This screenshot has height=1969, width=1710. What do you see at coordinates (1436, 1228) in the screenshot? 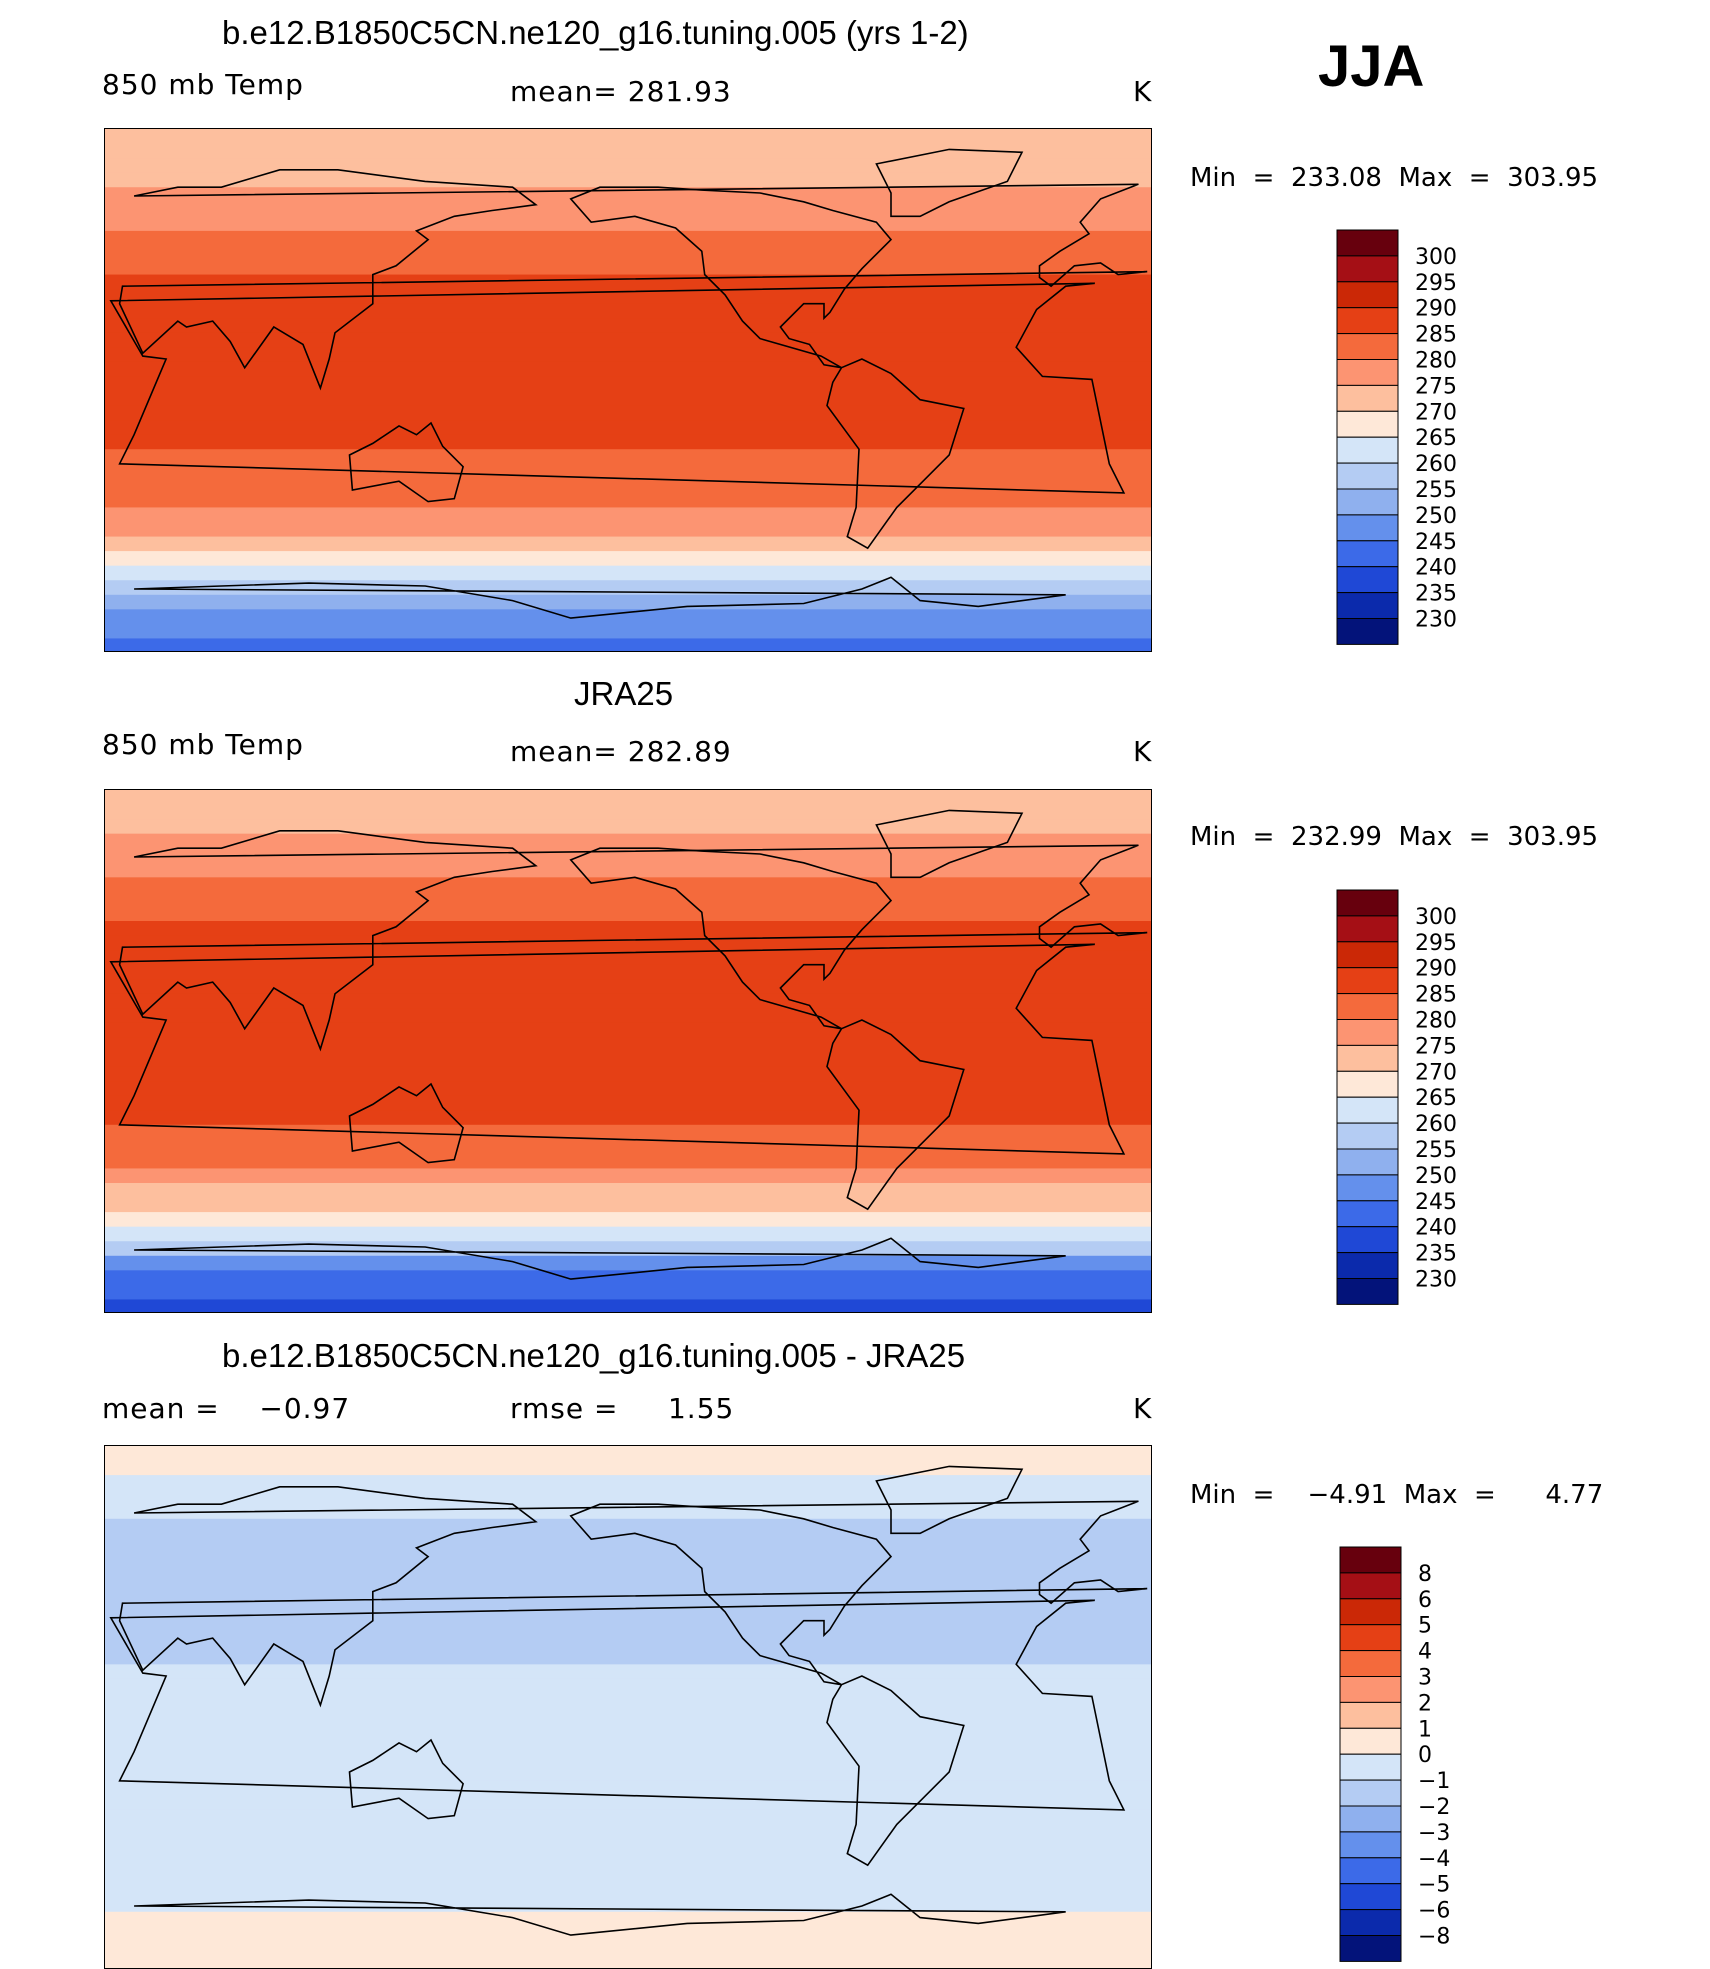
I see `colorbar-tick-label: 240` at bounding box center [1436, 1228].